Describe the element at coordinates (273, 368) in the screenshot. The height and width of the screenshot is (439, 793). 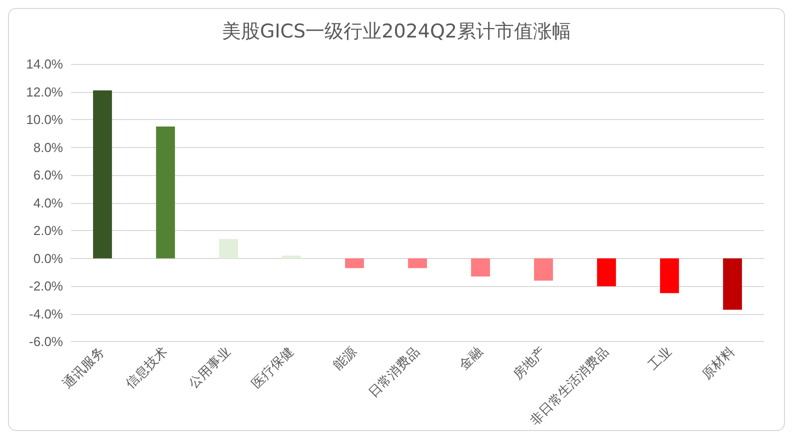
I see `x-tick-label: 医疗保健` at that location.